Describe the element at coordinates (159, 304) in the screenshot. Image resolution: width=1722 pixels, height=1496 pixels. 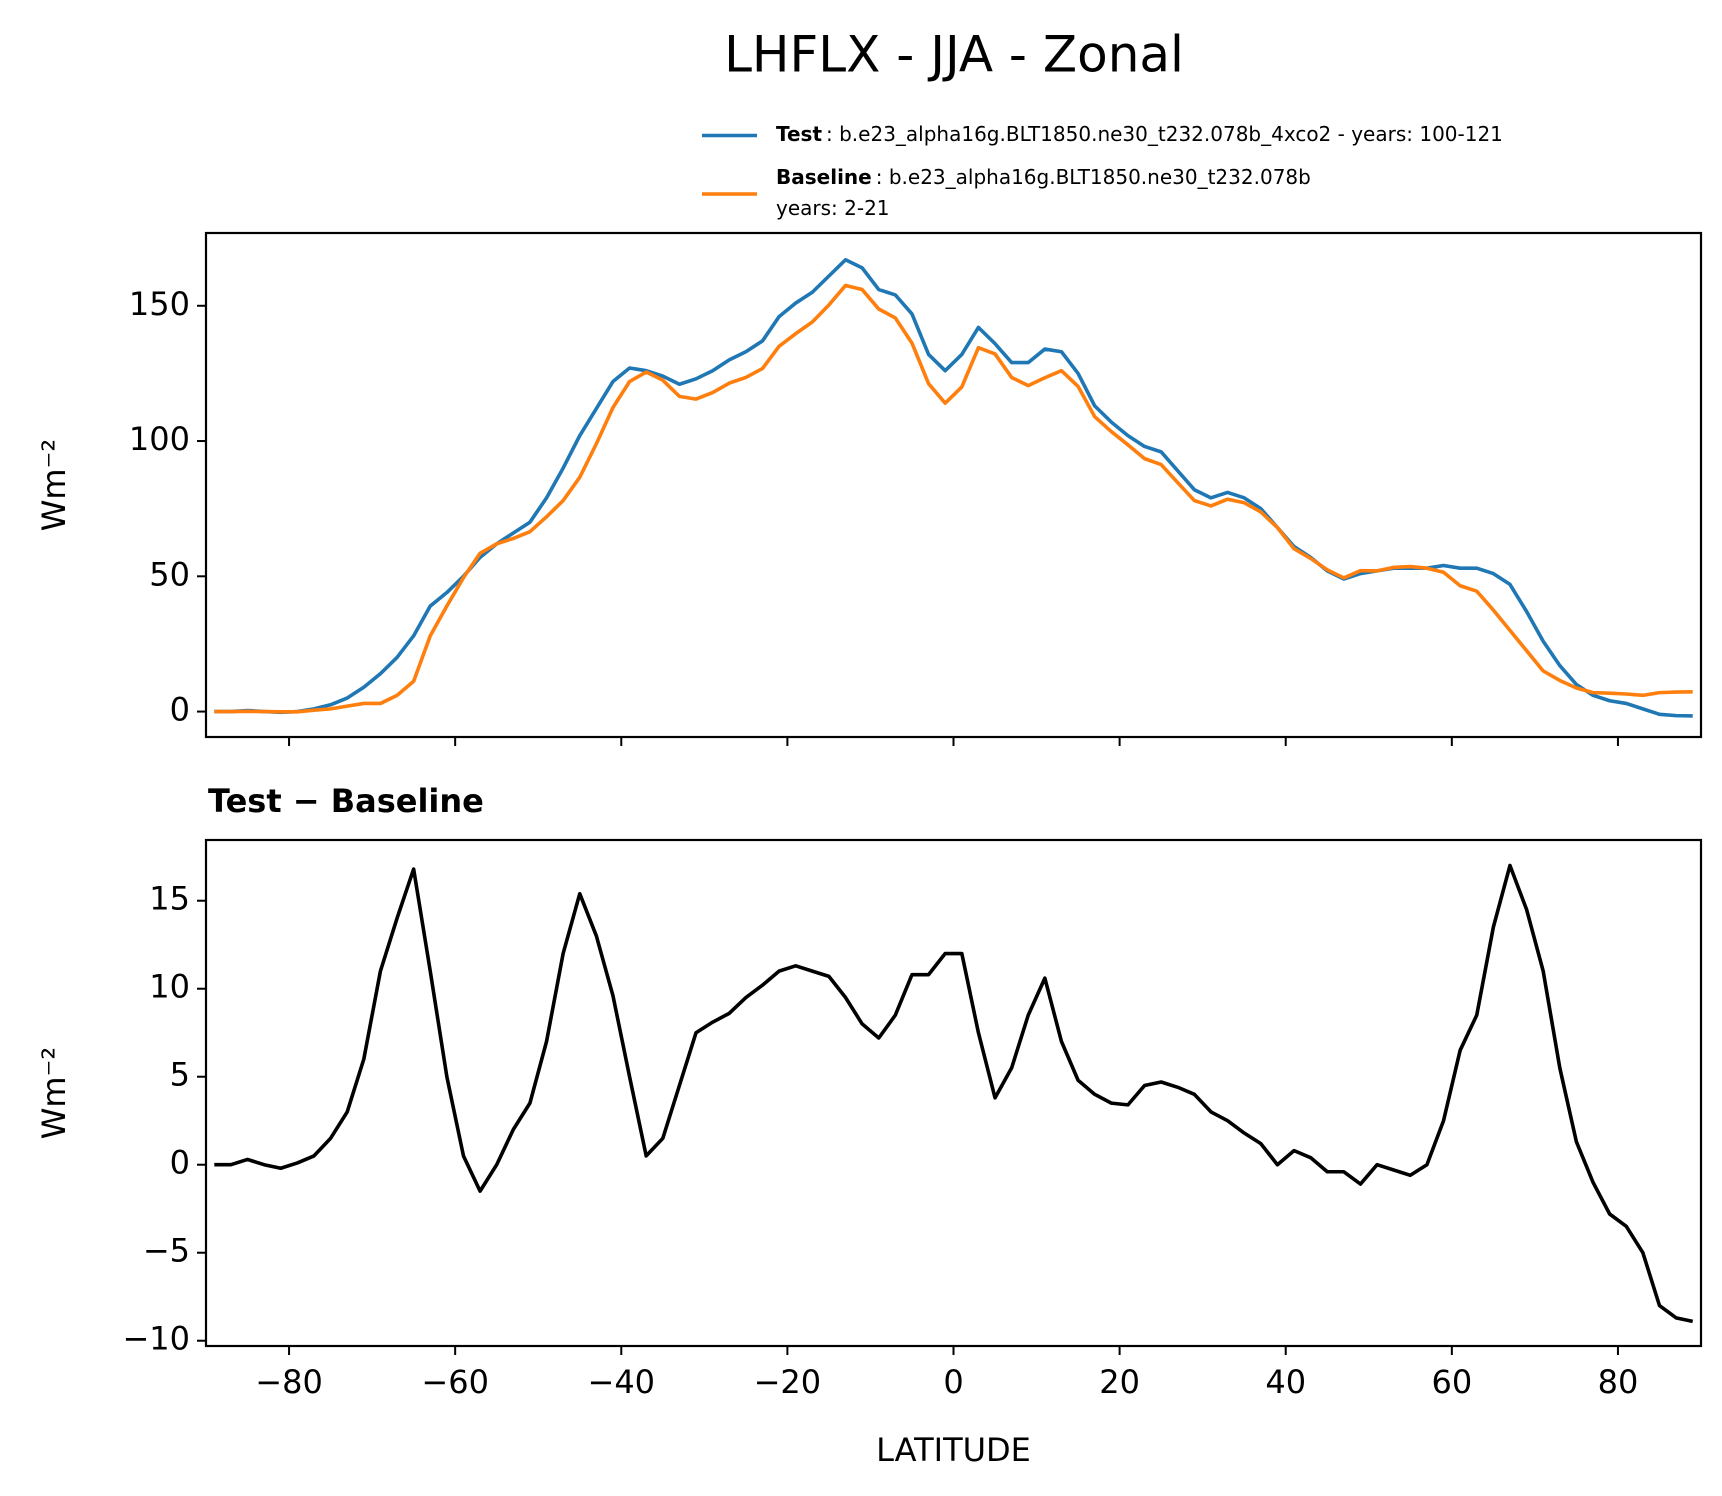
I see `y-tick-label: 150` at that location.